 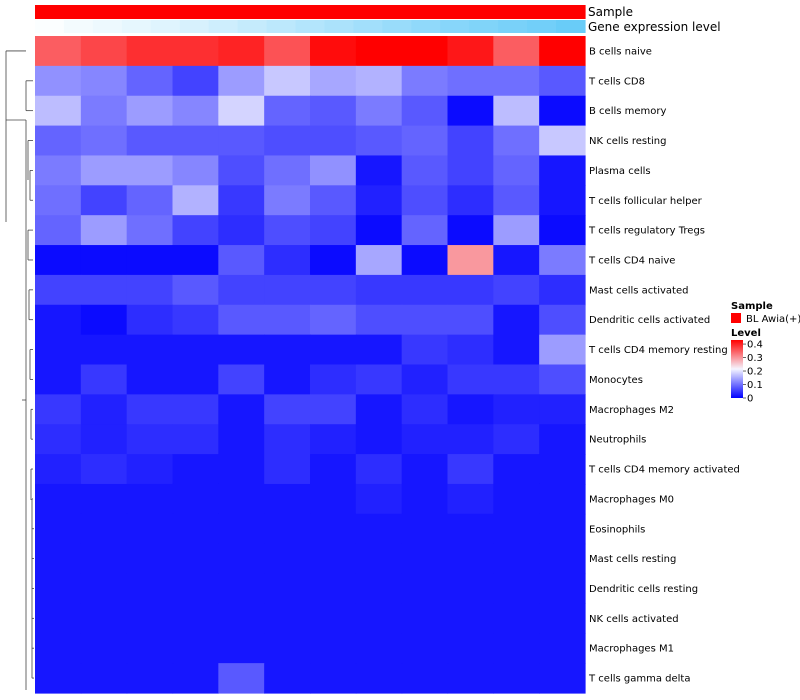 I want to click on legend-tick-label: 0.1, so click(x=755, y=385).